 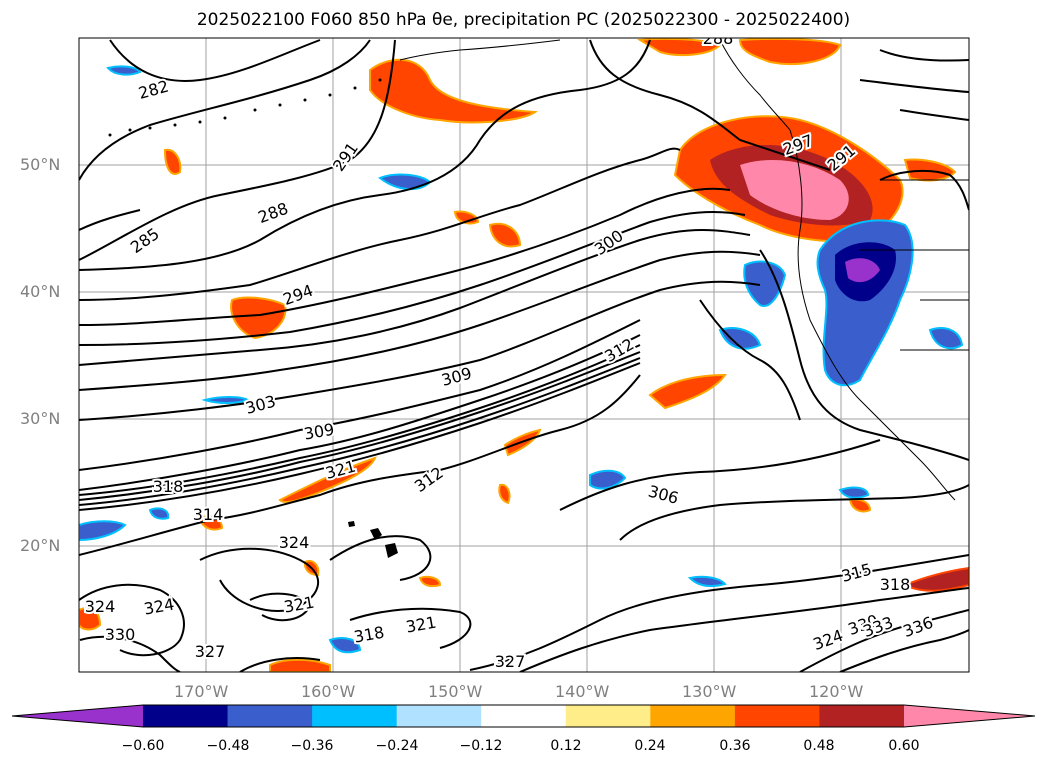 I want to click on lon-label-140w: 140°W, so click(x=582, y=691).